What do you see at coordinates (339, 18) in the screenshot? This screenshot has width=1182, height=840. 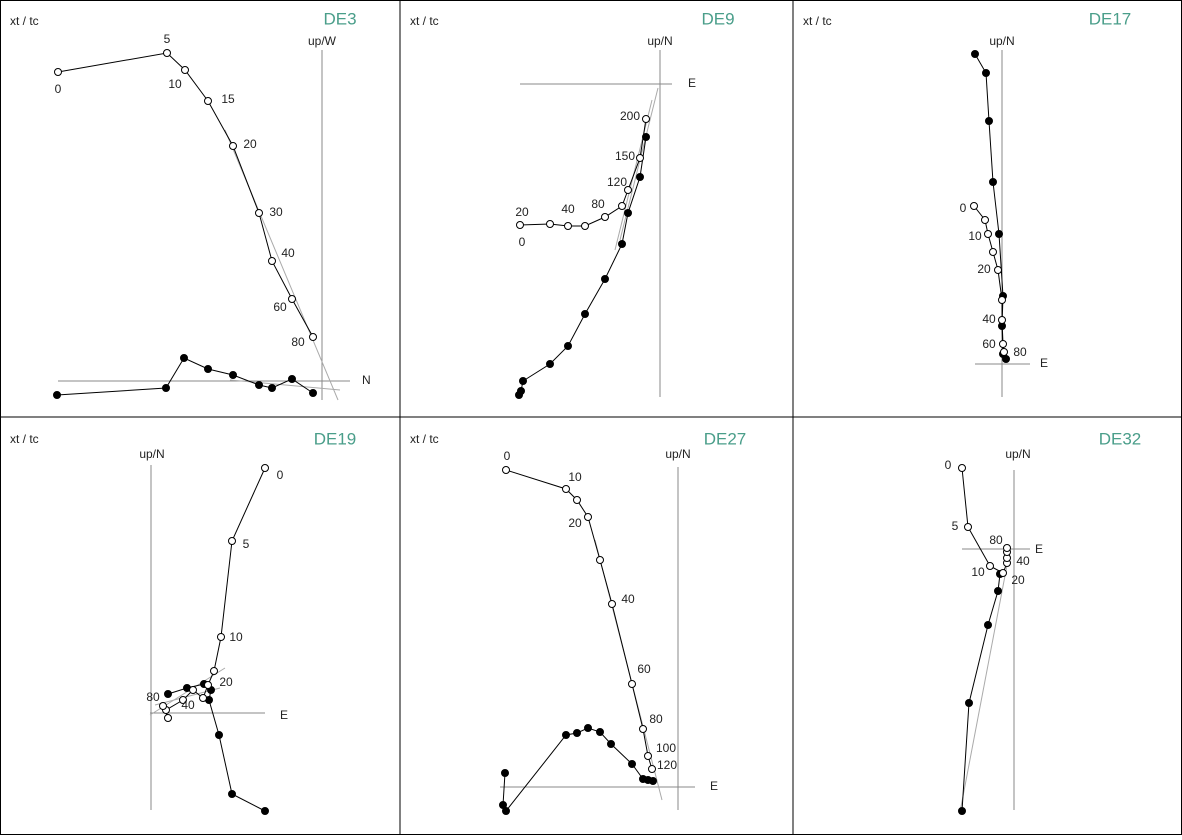 I see `panel-title: DE3` at bounding box center [339, 18].